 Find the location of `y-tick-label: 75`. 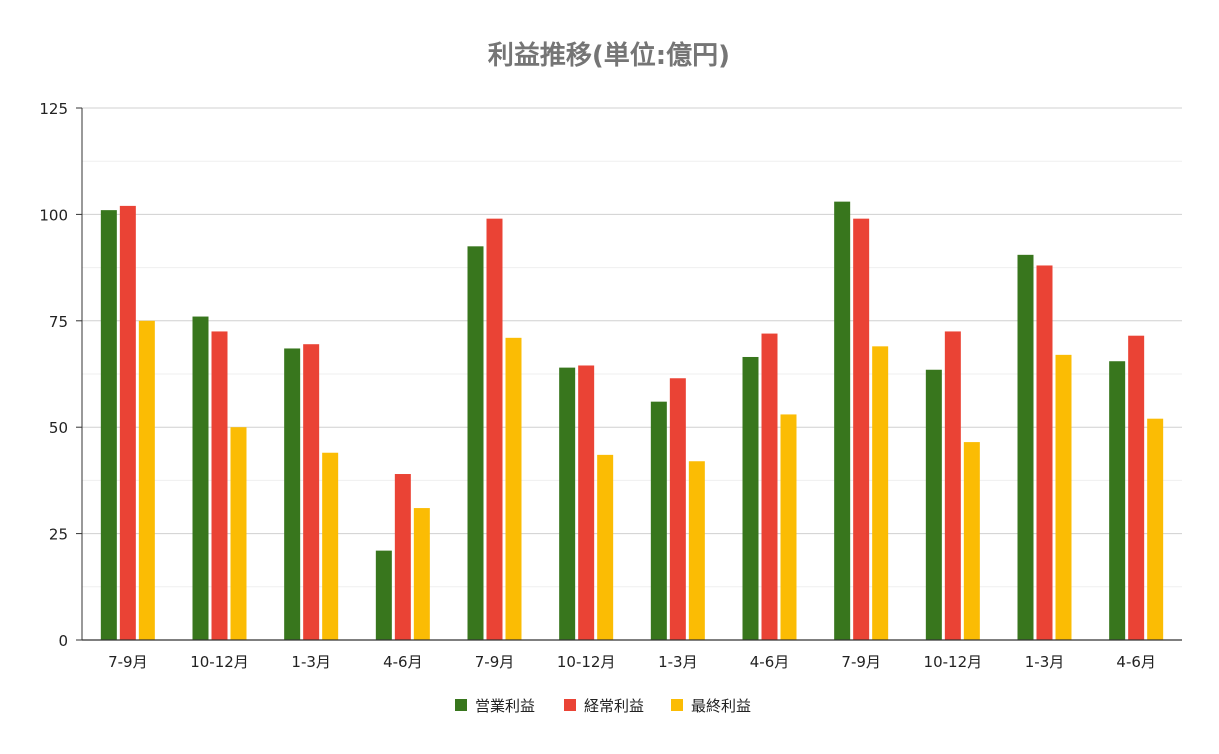

y-tick-label: 75 is located at coordinates (58, 322).